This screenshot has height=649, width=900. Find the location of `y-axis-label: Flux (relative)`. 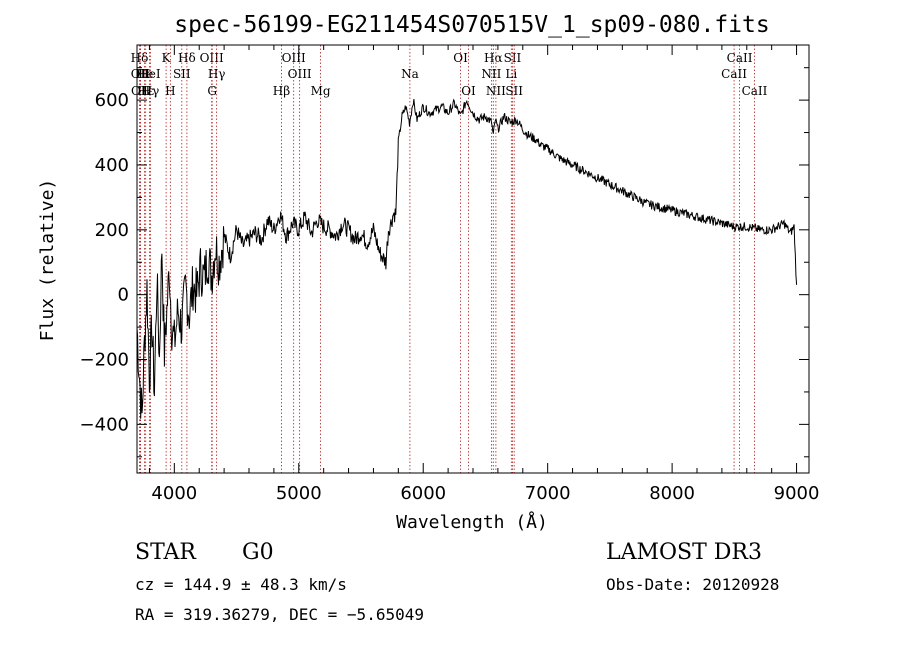

y-axis-label: Flux (relative) is located at coordinates (47, 260).